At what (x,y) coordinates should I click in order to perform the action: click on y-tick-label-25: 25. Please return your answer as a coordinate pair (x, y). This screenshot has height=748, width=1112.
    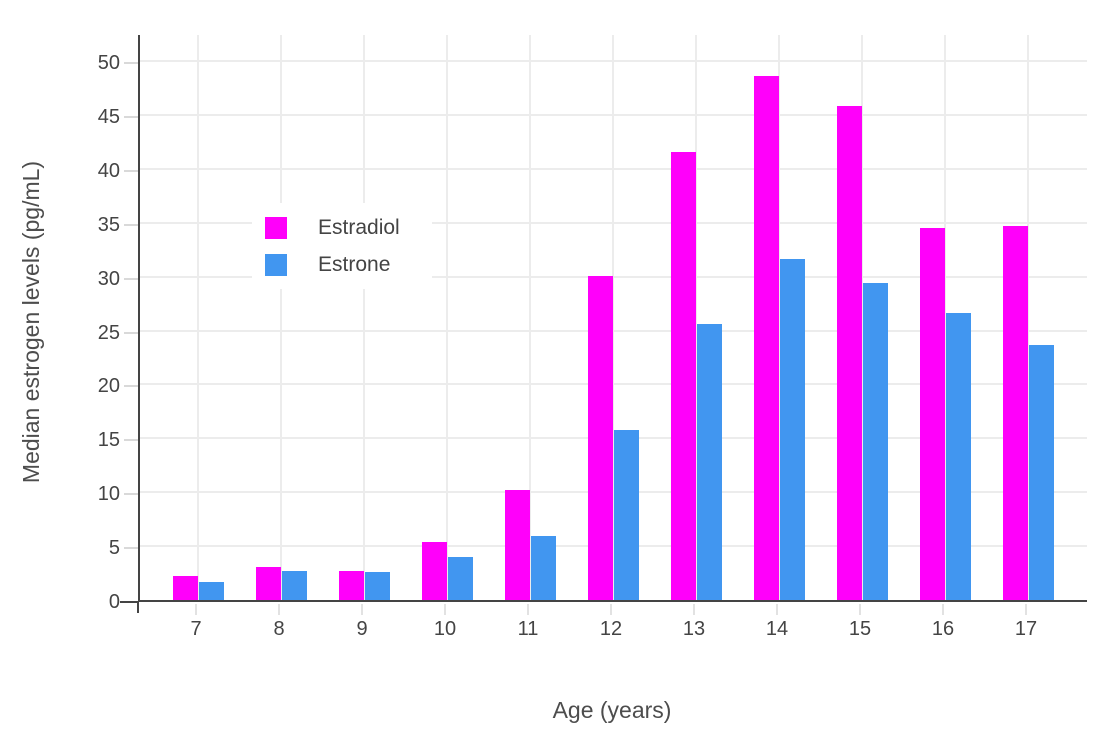
    Looking at the image, I should click on (108, 332).